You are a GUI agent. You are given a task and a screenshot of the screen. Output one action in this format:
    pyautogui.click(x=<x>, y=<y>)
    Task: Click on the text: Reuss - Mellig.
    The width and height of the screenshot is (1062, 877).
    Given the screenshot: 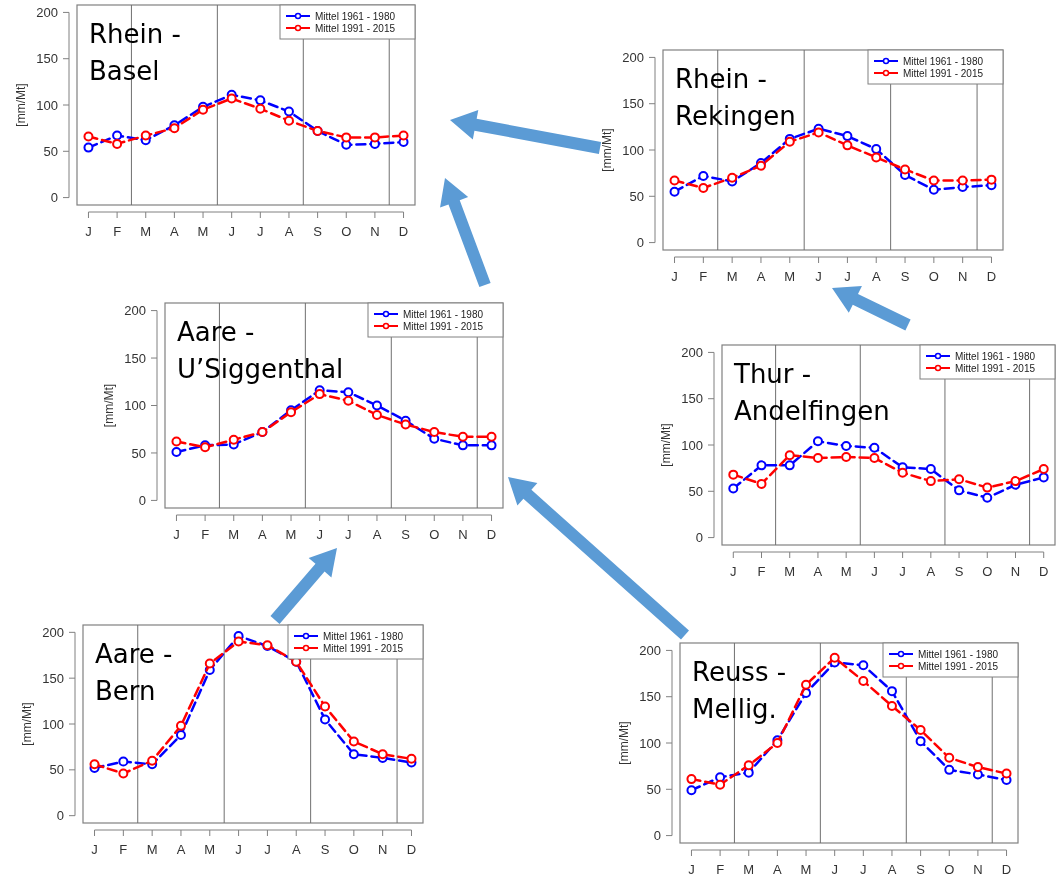 What is the action you would take?
    pyautogui.click(x=739, y=690)
    